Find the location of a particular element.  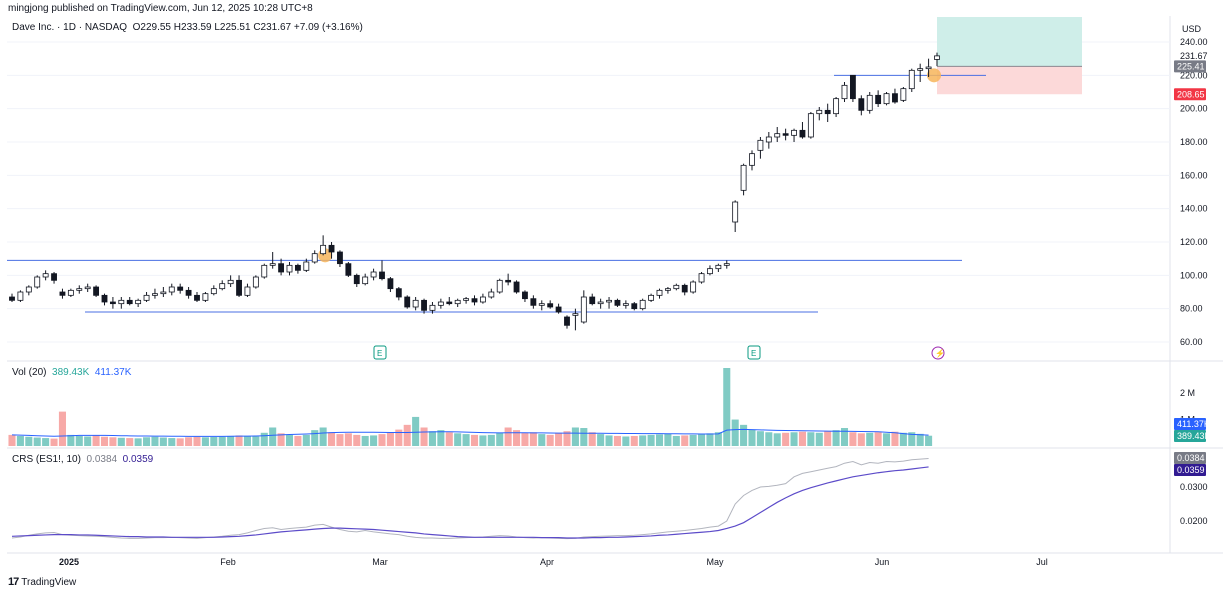

crs-value: 0.0384 is located at coordinates (102, 459).